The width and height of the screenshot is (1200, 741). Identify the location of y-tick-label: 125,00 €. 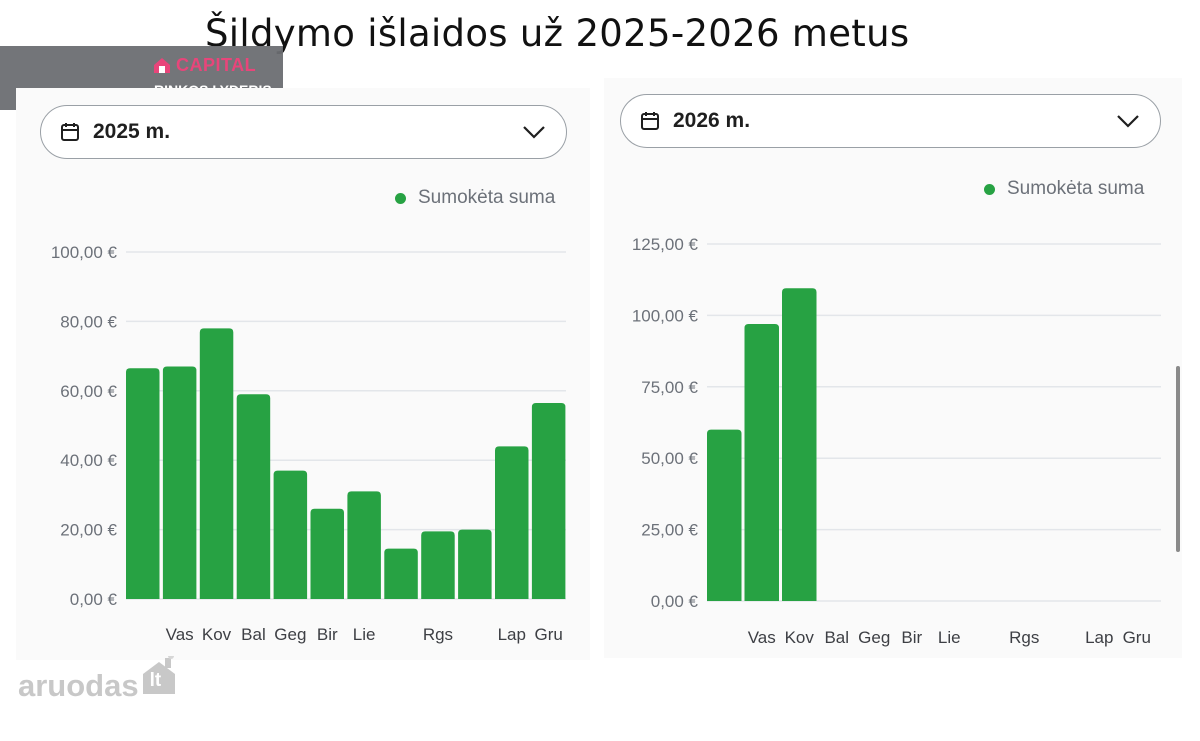
(665, 244).